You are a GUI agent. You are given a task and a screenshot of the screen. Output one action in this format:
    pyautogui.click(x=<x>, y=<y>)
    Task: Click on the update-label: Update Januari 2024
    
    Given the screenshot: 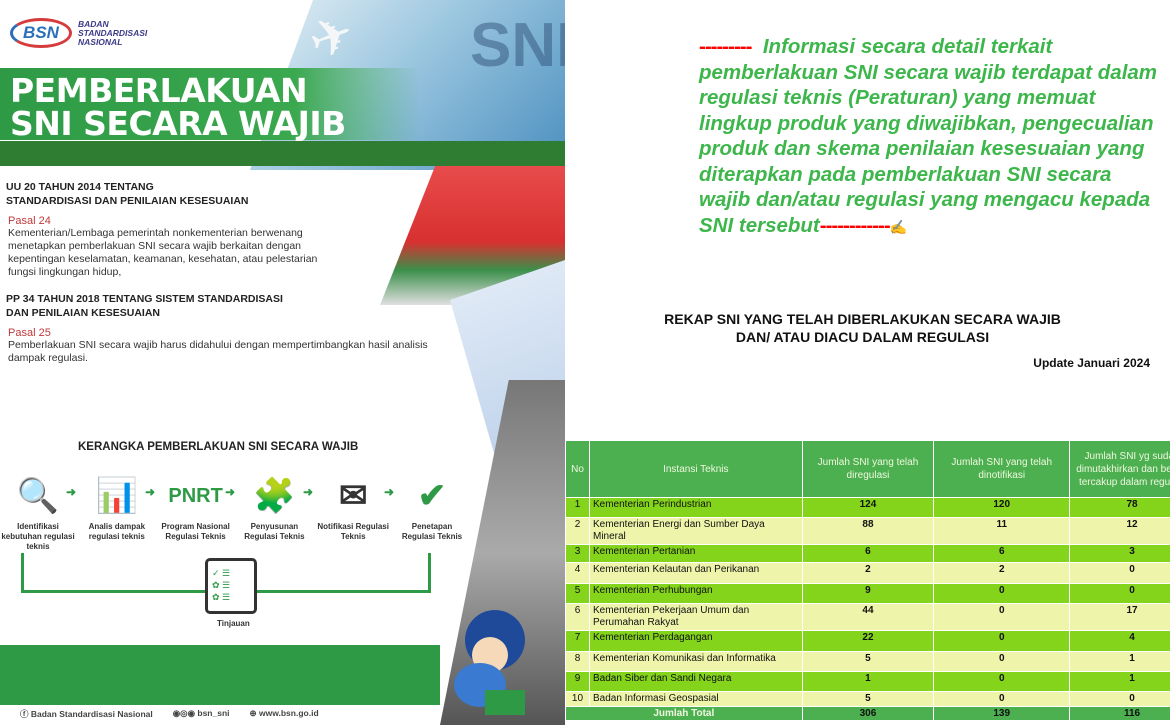 What is the action you would take?
    pyautogui.click(x=1091, y=363)
    